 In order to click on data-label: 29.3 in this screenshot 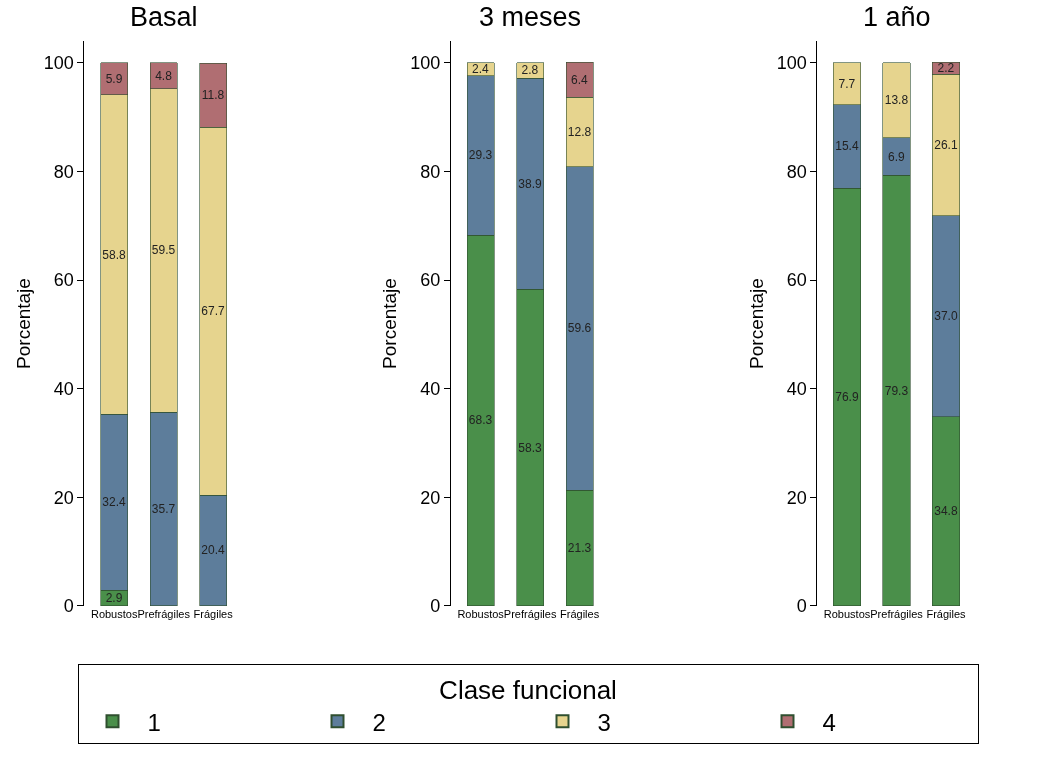, I will do `click(480, 155)`.